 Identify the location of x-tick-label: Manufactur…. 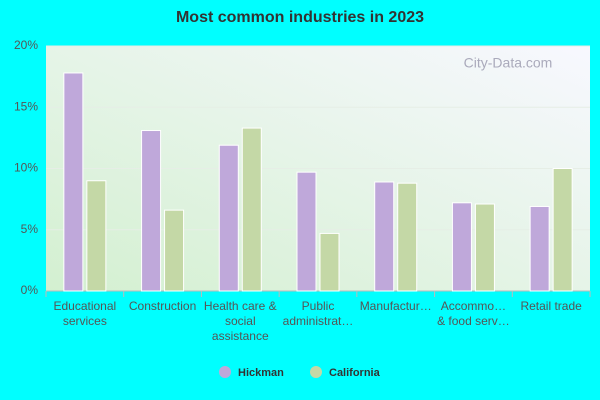
(395, 306).